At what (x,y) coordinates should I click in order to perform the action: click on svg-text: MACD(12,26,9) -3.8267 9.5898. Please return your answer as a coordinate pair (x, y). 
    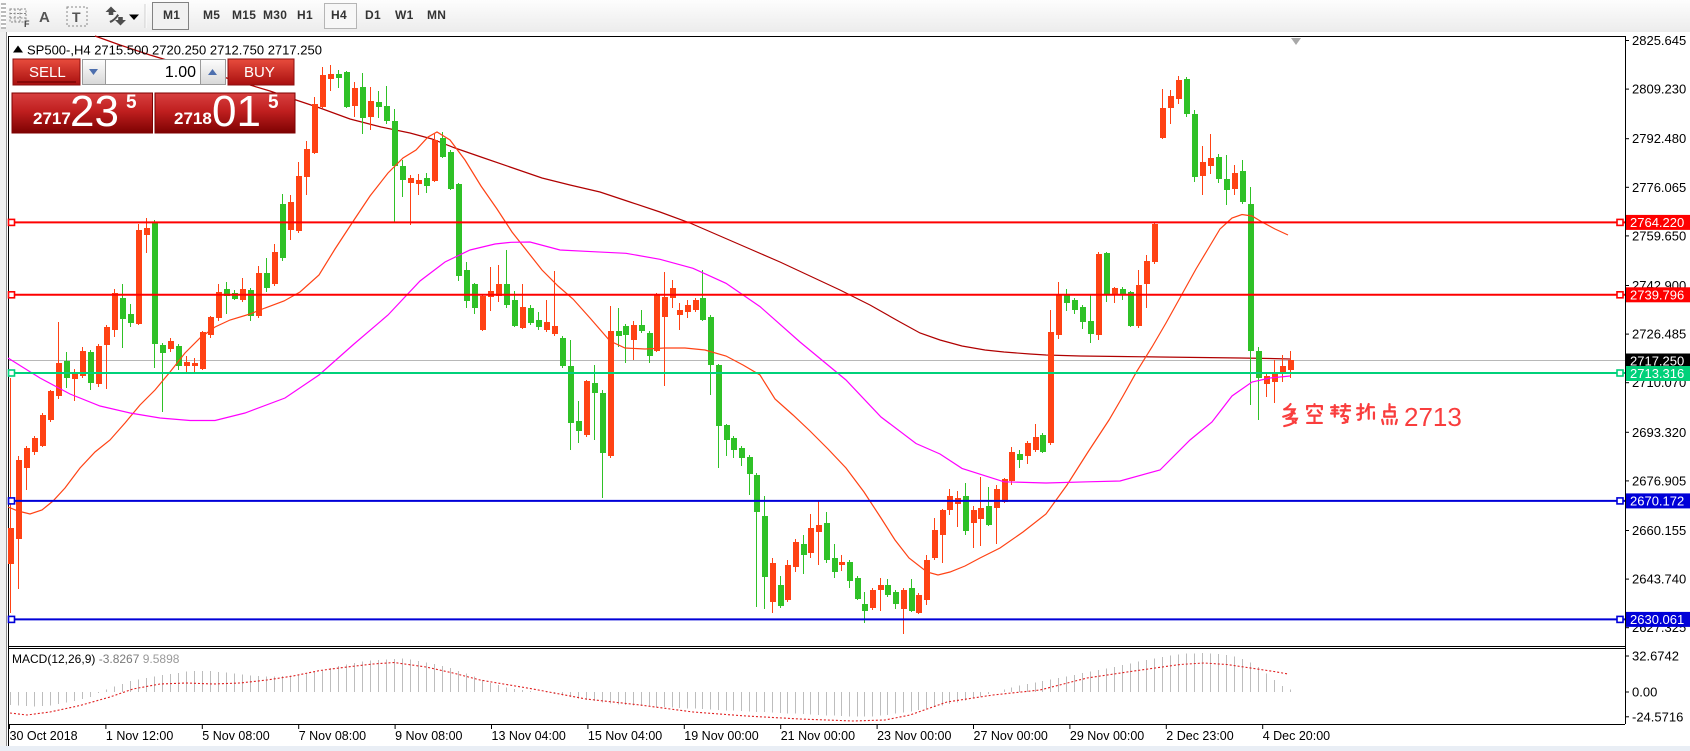
    Looking at the image, I should click on (96, 659).